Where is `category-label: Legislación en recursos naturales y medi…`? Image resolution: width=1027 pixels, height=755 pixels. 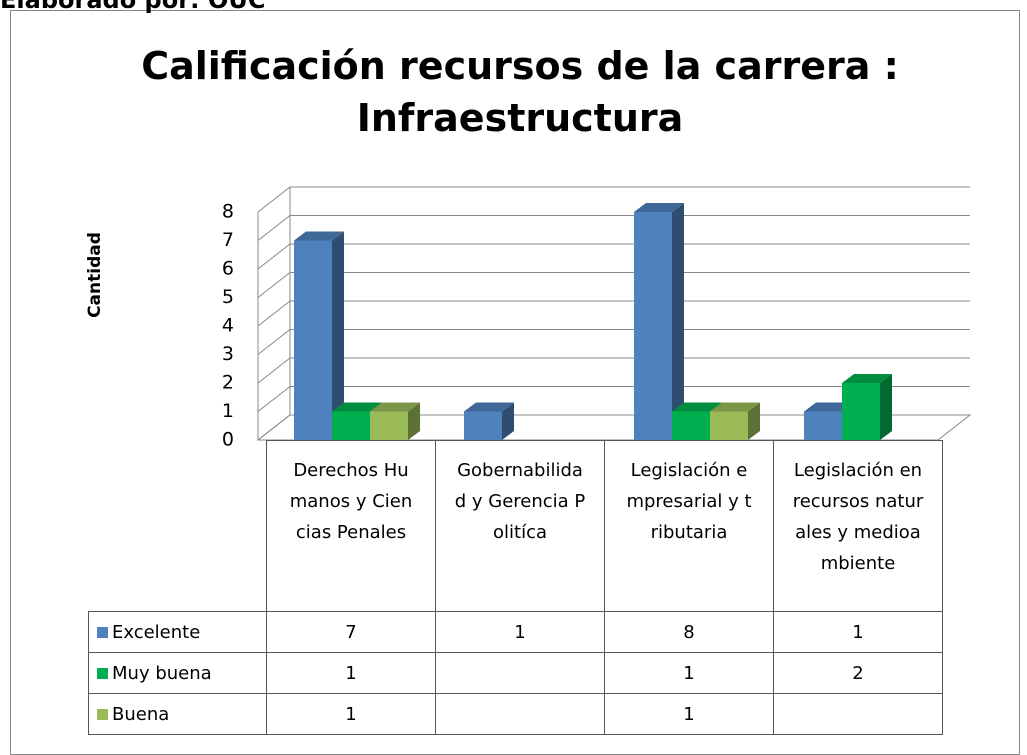
category-label: Legislación en recursos naturales y medi… is located at coordinates (858, 526).